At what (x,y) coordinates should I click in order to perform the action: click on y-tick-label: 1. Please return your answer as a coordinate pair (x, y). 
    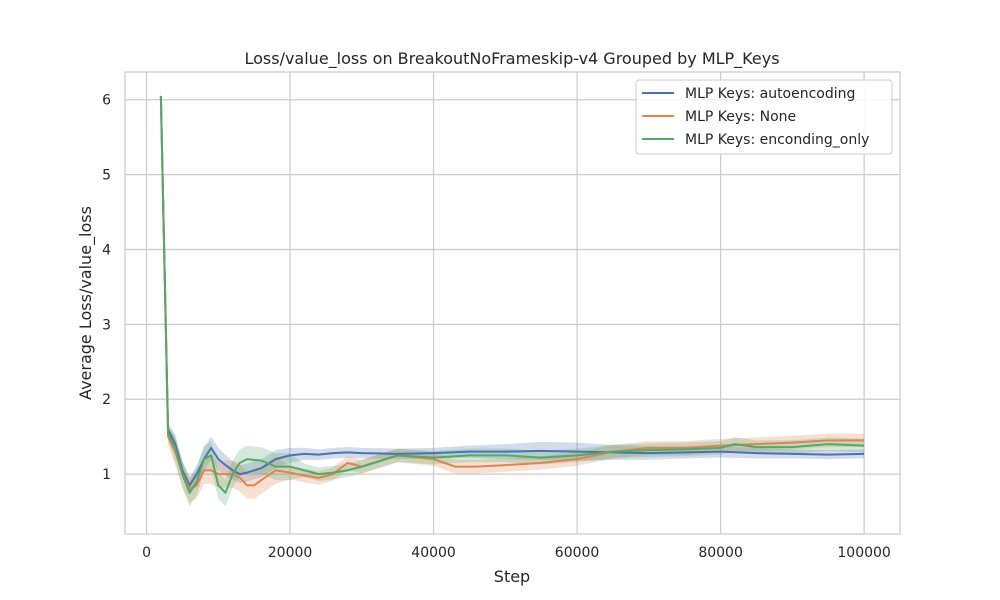
    Looking at the image, I should click on (106, 475).